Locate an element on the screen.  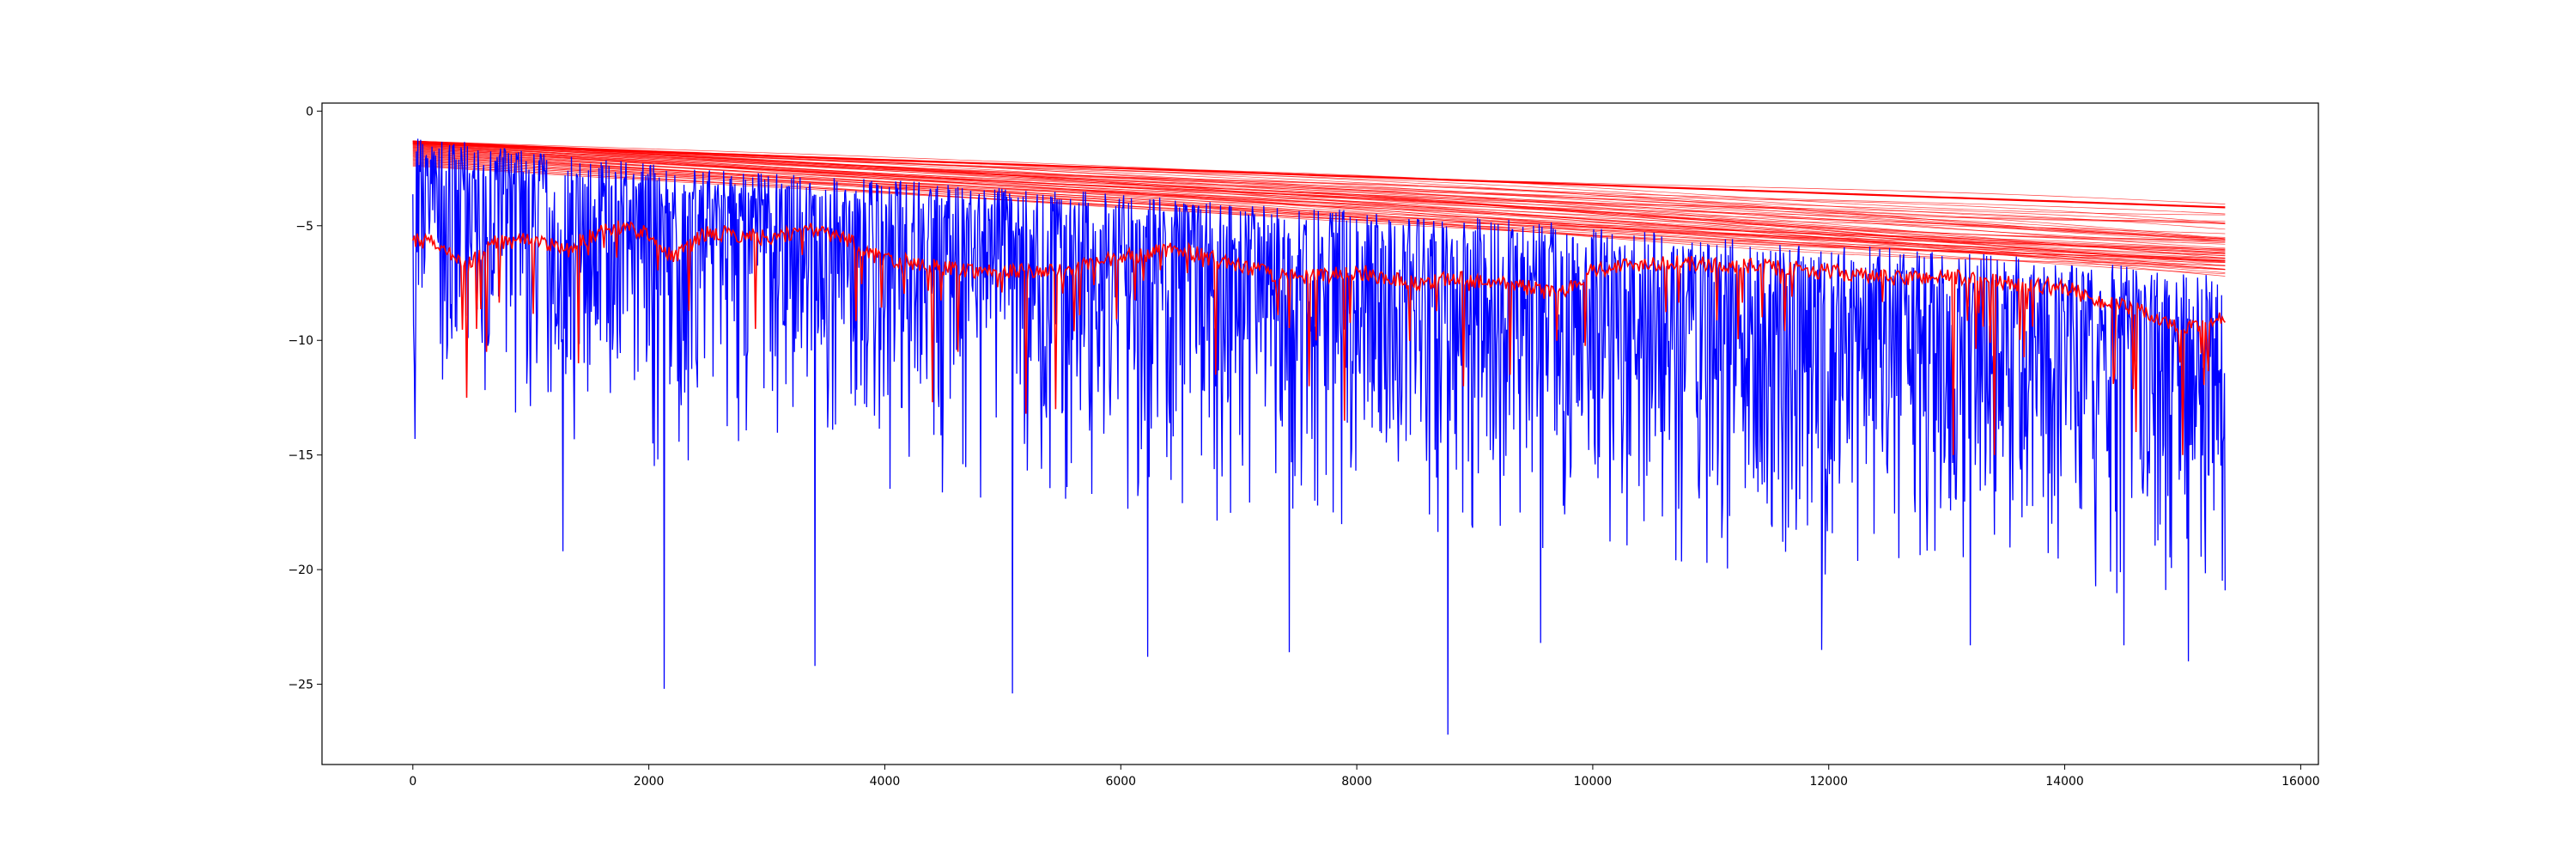
x-tick-label: 4000 is located at coordinates (885, 782).